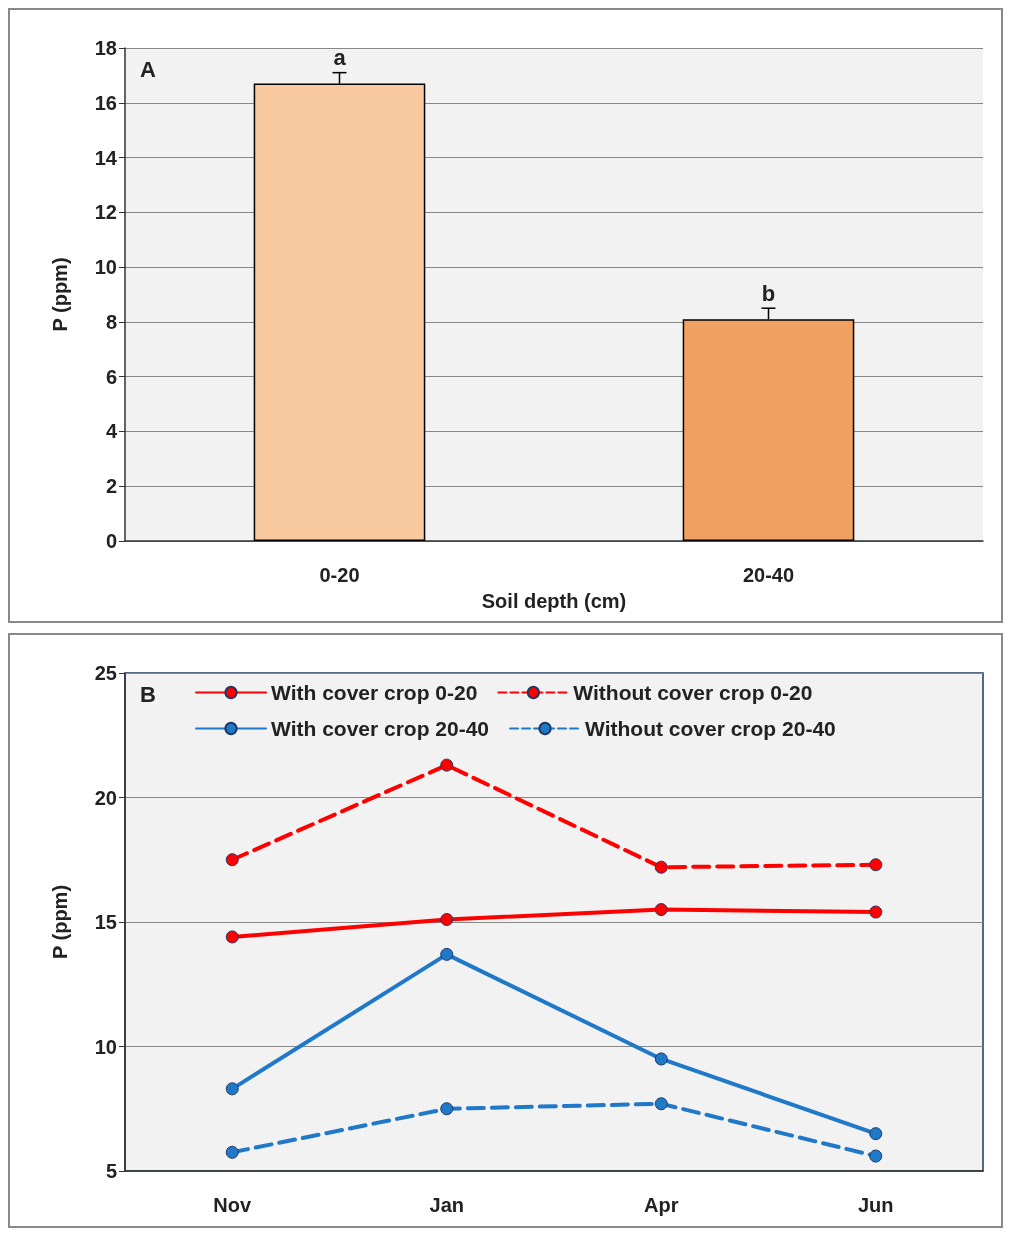 The image size is (1011, 1235). What do you see at coordinates (710, 728) in the screenshot?
I see `legend-label: Without cover crop 20-40` at bounding box center [710, 728].